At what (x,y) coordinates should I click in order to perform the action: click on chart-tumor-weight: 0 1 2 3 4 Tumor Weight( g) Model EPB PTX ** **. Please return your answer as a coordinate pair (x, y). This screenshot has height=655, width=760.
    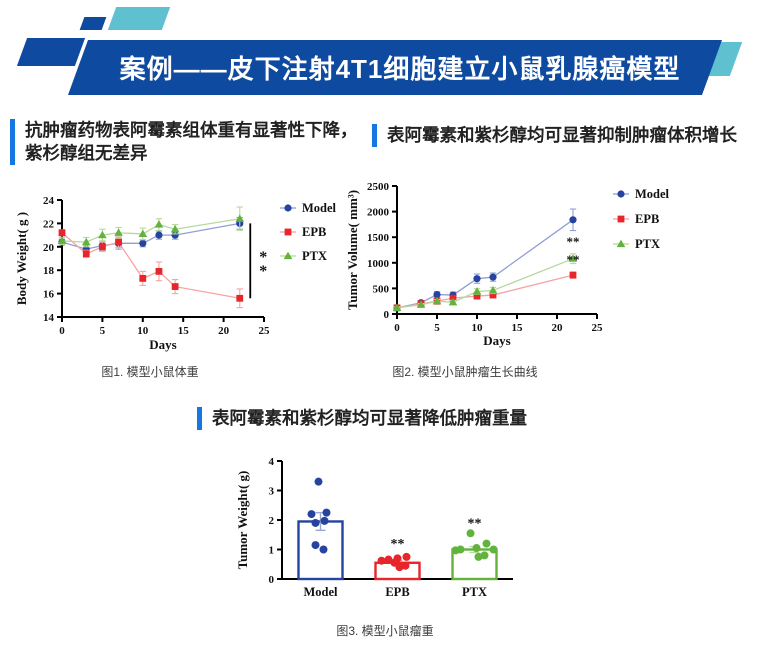
    Looking at the image, I should click on (374, 527).